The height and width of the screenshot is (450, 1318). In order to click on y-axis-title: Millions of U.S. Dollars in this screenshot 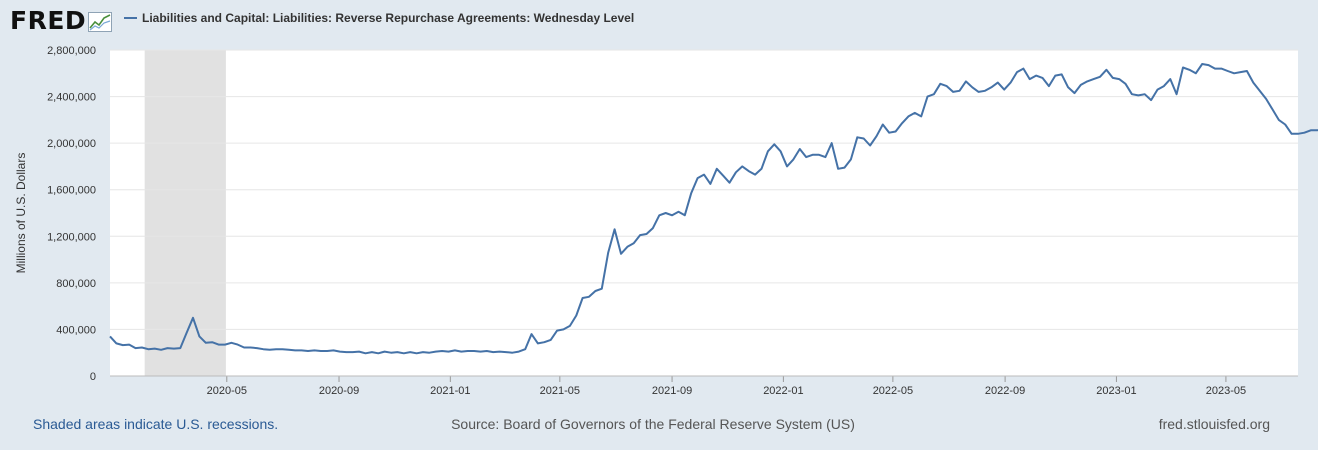, I will do `click(21, 213)`.